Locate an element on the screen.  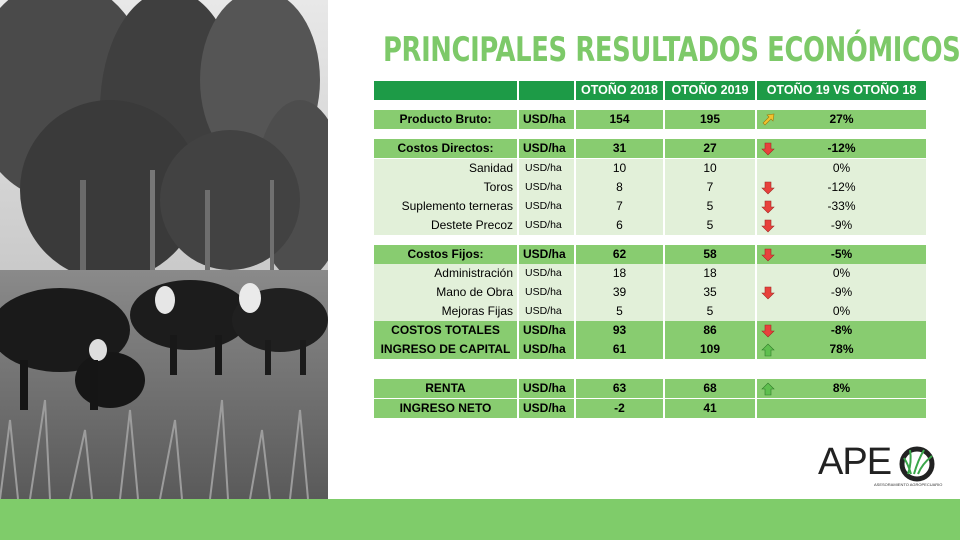
comparison-cell: -5% is located at coordinates (841, 254).